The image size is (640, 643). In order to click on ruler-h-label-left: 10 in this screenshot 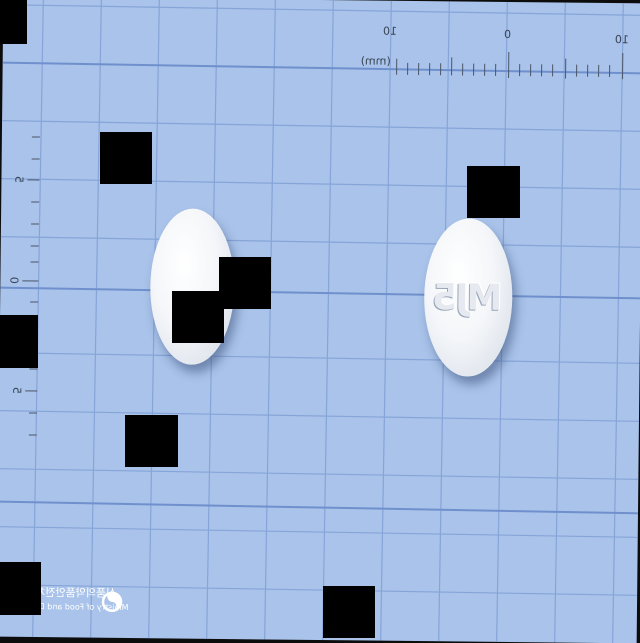, I will do `click(390, 31)`.